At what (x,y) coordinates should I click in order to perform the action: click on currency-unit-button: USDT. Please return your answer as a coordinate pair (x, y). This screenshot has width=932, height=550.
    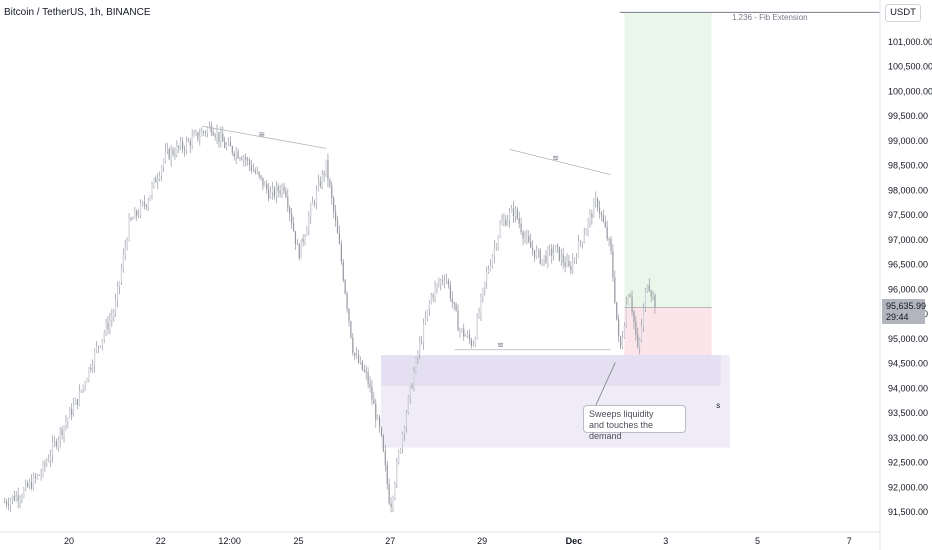
    Looking at the image, I should click on (903, 13).